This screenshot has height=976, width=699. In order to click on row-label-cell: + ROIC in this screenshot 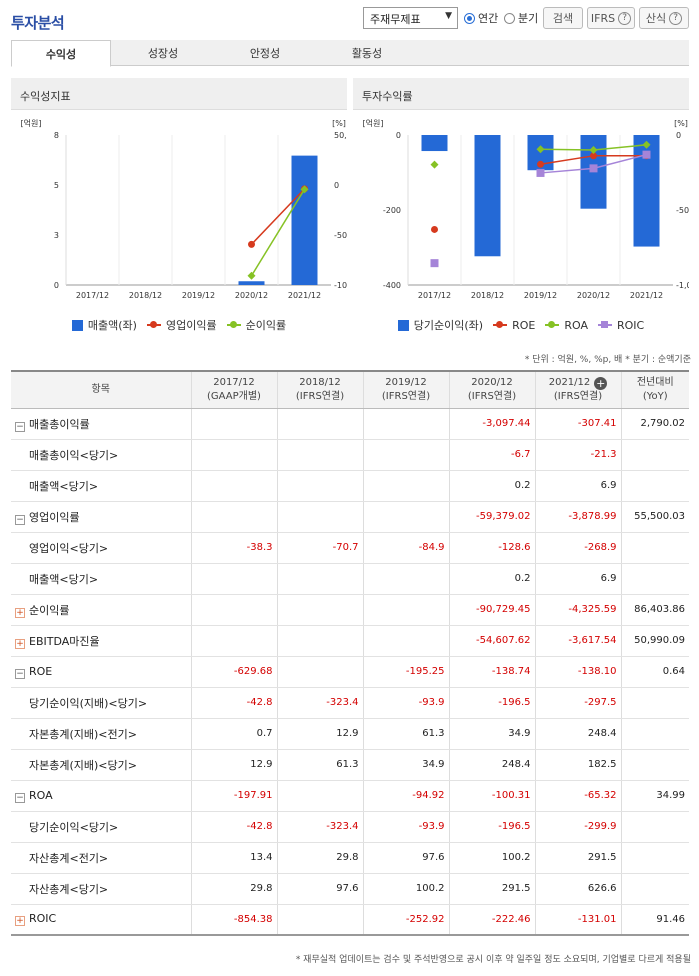, I will do `click(101, 920)`.